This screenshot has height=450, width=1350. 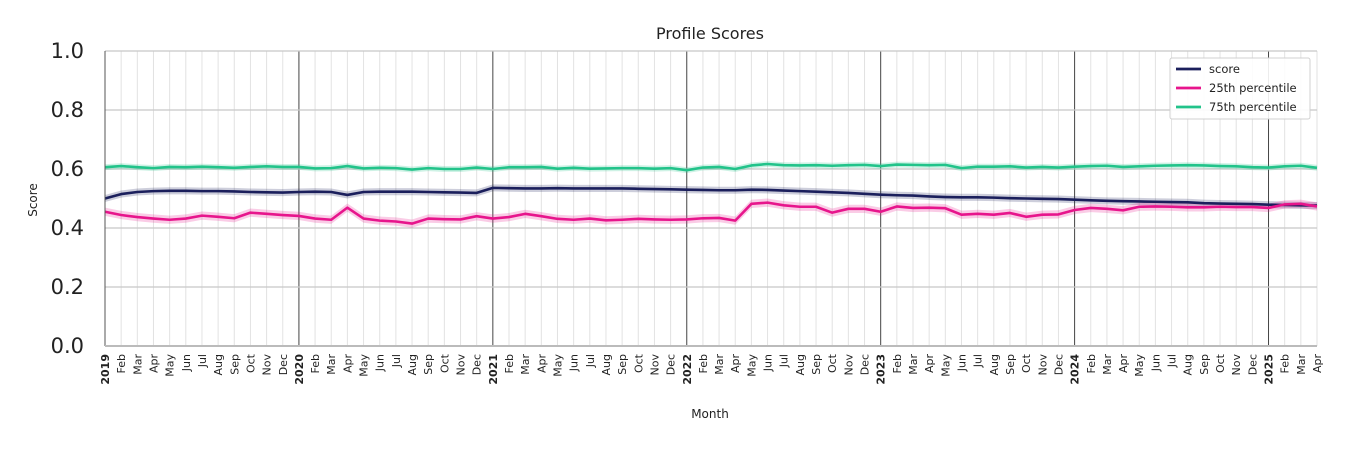 What do you see at coordinates (67, 51) in the screenshot?
I see `y-tick-label: 1.0` at bounding box center [67, 51].